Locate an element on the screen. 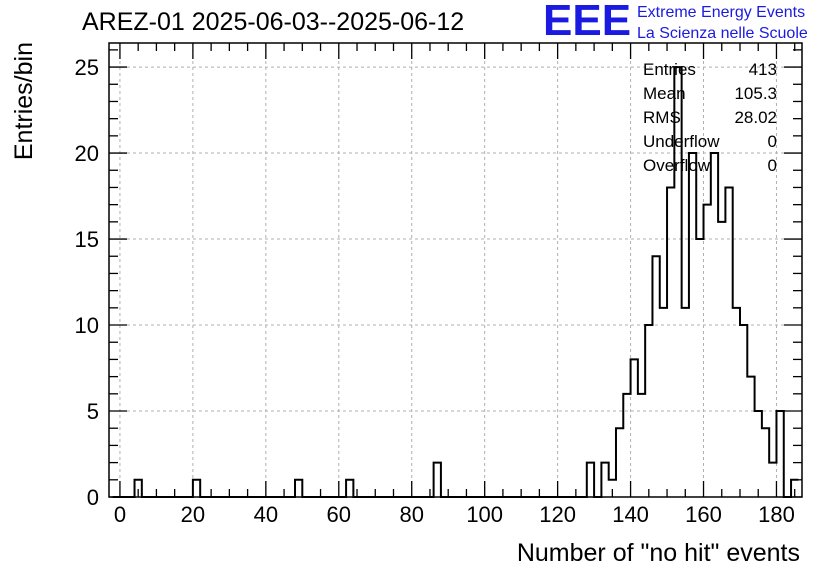 Image resolution: width=836 pixels, height=572 pixels. stats-value: 413 is located at coordinates (762, 69).